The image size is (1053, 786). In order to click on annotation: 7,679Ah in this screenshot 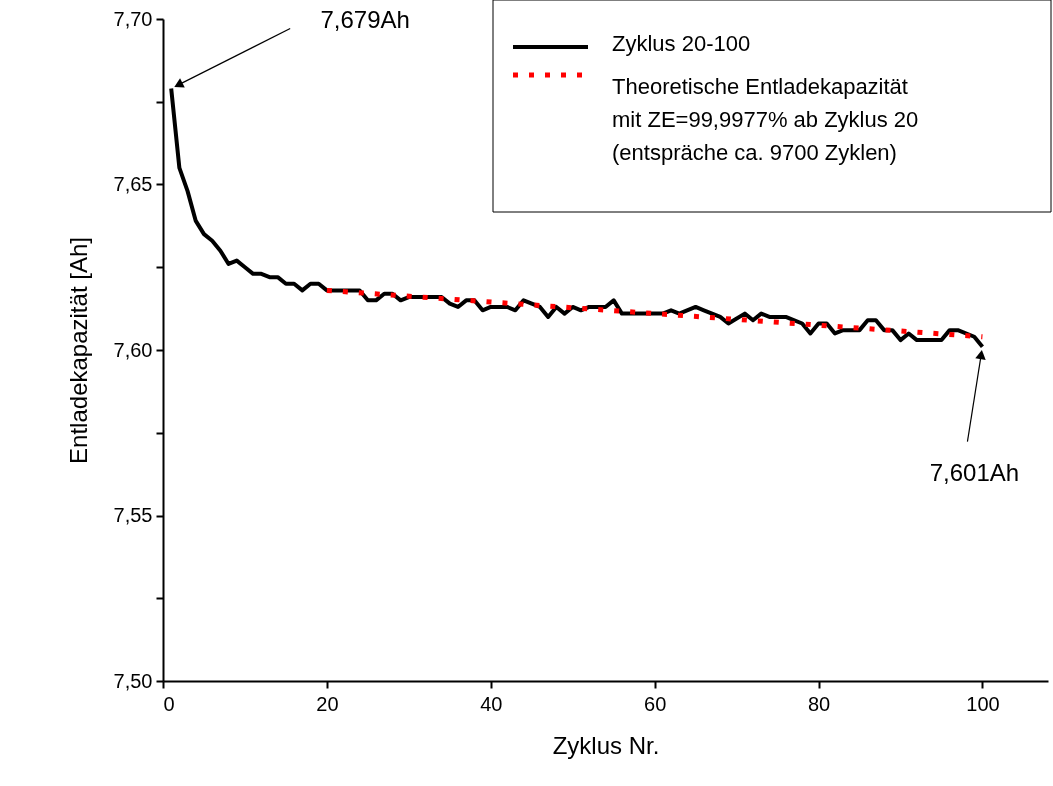, I will do `click(365, 19)`.